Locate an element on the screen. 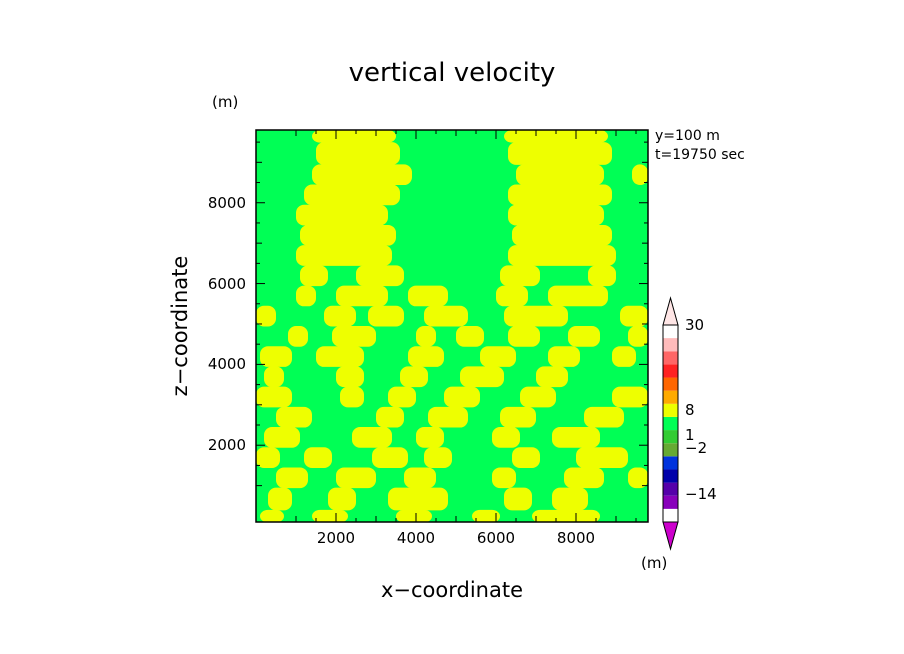  y-tick-label: 2000 is located at coordinates (226, 445).